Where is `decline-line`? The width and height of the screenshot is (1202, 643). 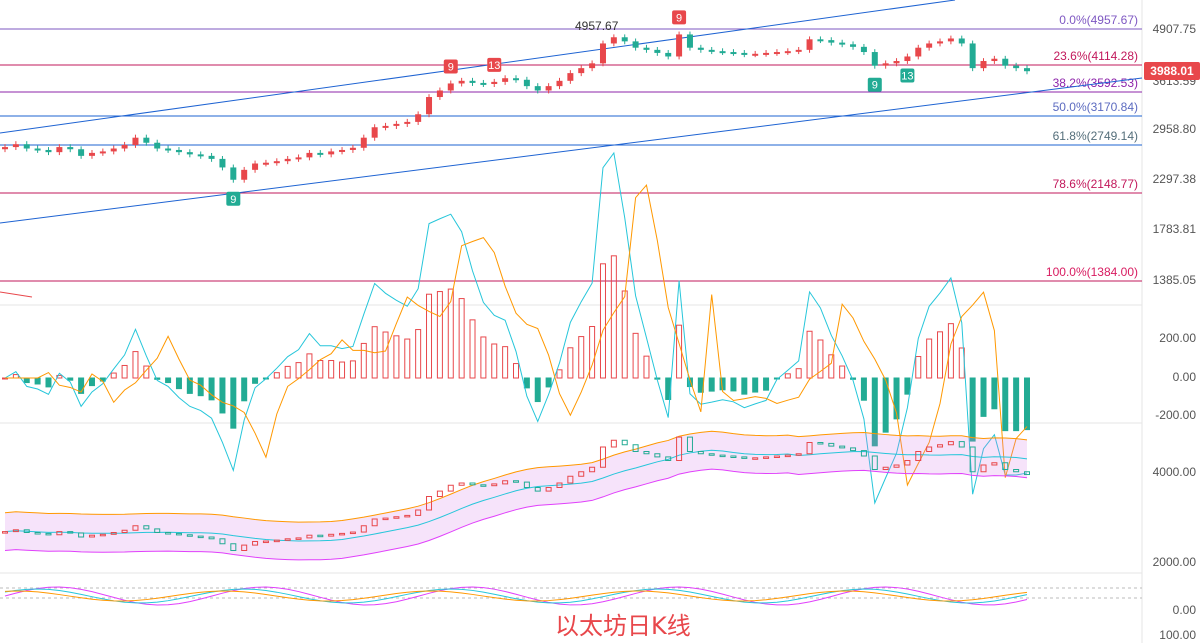 decline-line is located at coordinates (16, 294).